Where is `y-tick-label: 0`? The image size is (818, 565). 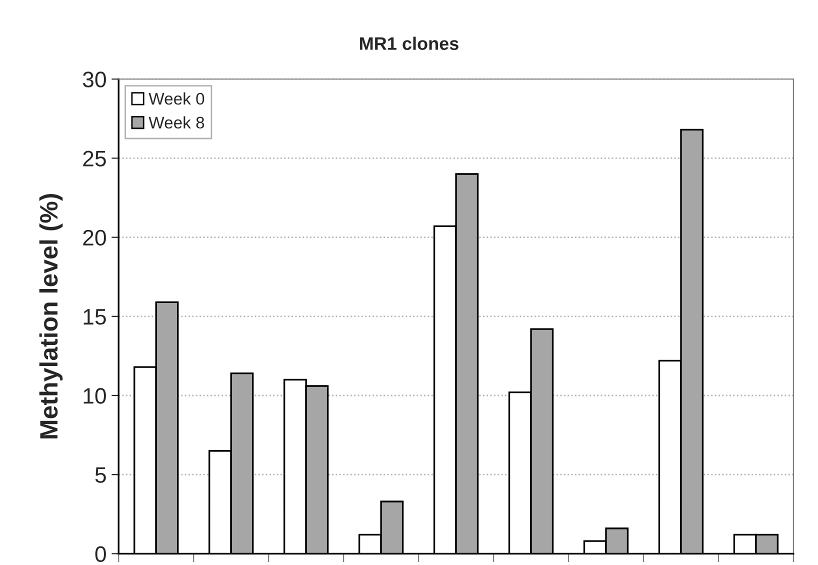 y-tick-label: 0 is located at coordinates (100, 554).